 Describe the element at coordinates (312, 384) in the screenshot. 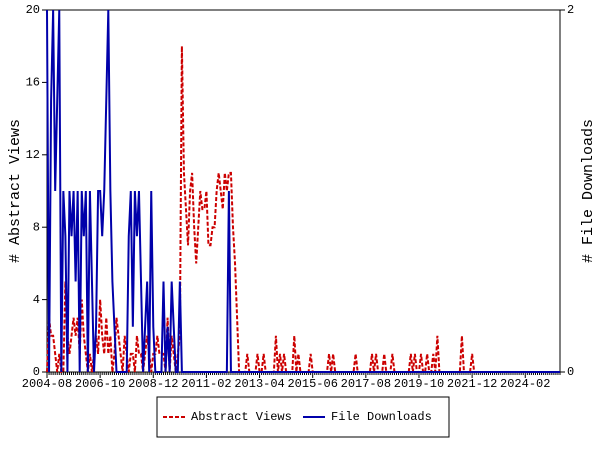

I see `x-tick-label: 2015-06` at that location.